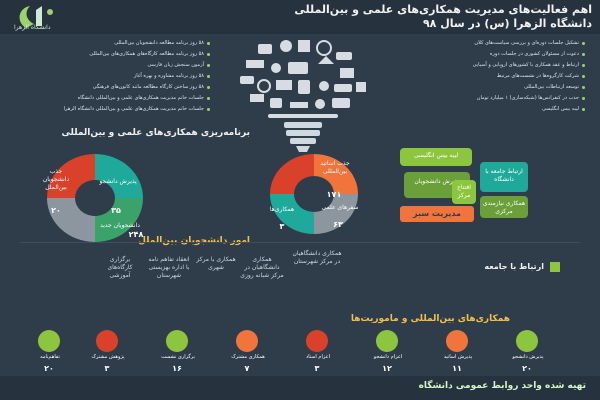 The height and width of the screenshot is (400, 600). I want to click on green-card: لیبه بیس انگلیسی, so click(436, 157).